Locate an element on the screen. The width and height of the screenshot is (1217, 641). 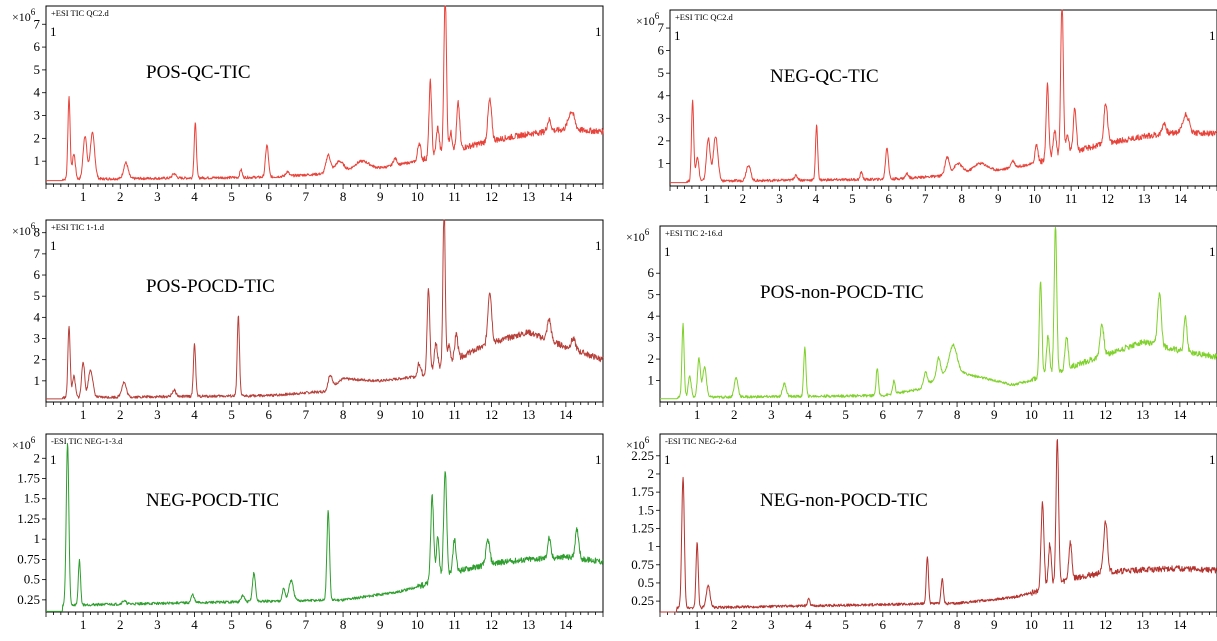
panel-label: NEG-POCD-TIC is located at coordinates (212, 500).